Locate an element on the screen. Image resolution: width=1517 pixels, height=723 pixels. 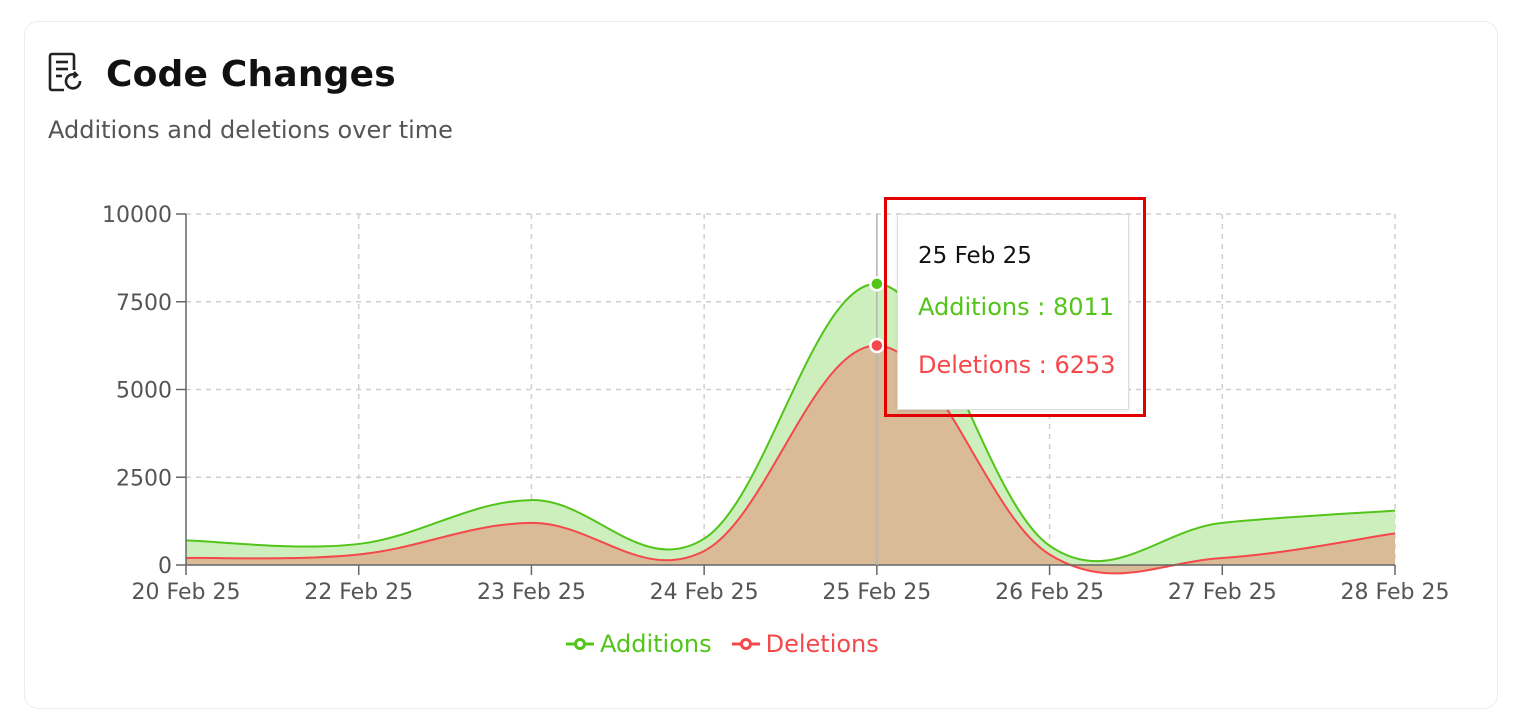
x-tick-label: 26 Feb 25 is located at coordinates (1049, 592).